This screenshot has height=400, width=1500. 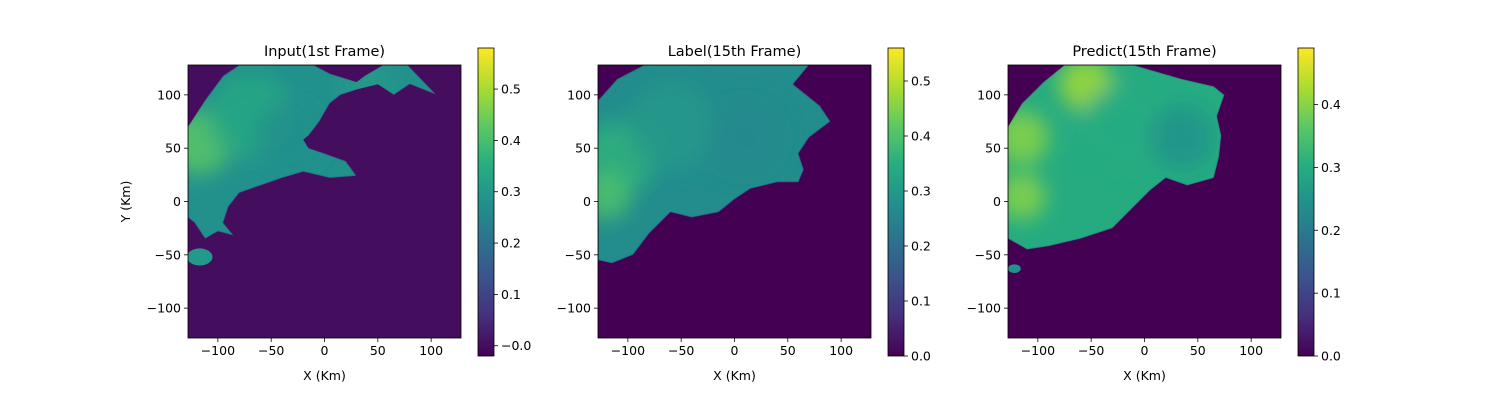 What do you see at coordinates (516, 345) in the screenshot?
I see `colorbar-tick-label: −0.0` at bounding box center [516, 345].